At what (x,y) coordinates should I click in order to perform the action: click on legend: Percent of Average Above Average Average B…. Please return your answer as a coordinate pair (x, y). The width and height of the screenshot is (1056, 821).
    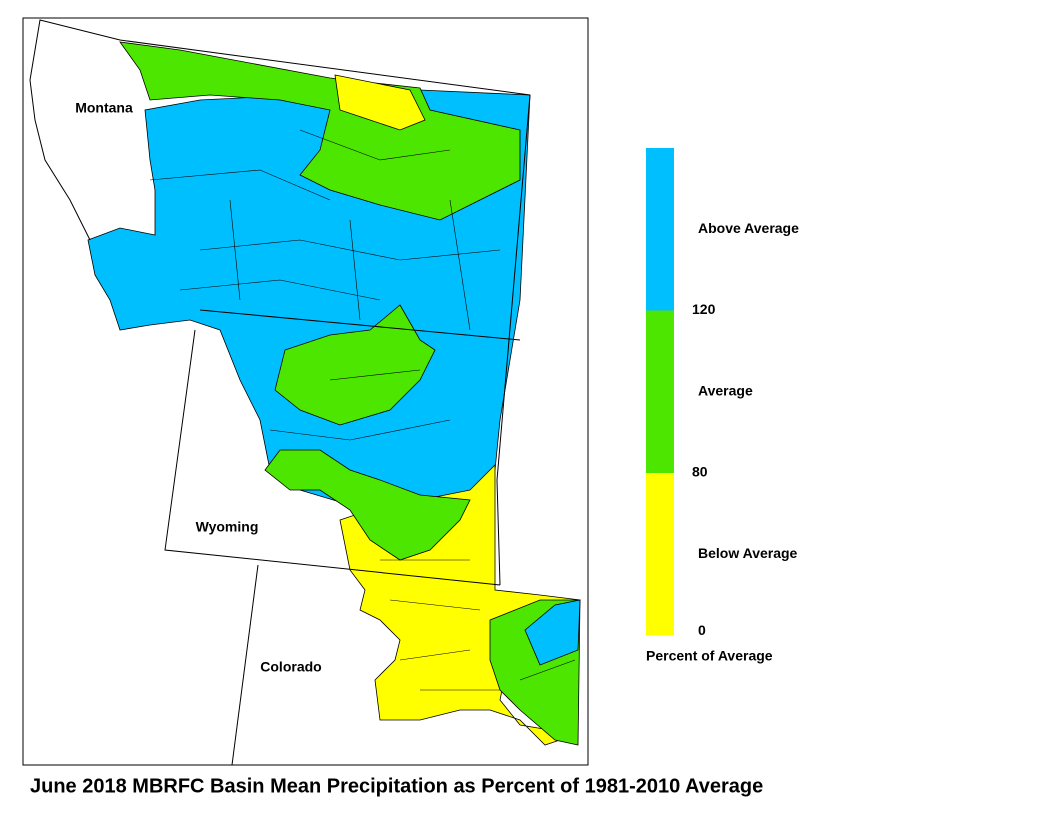
    Looking at the image, I should click on (722, 406).